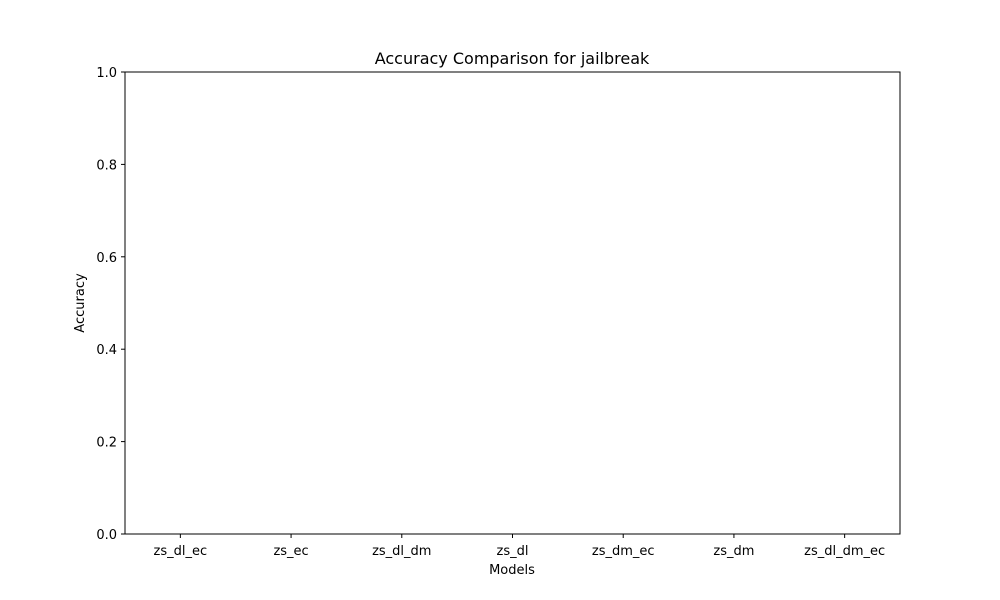  Describe the element at coordinates (512, 570) in the screenshot. I see `x-axis-label: Models` at that location.